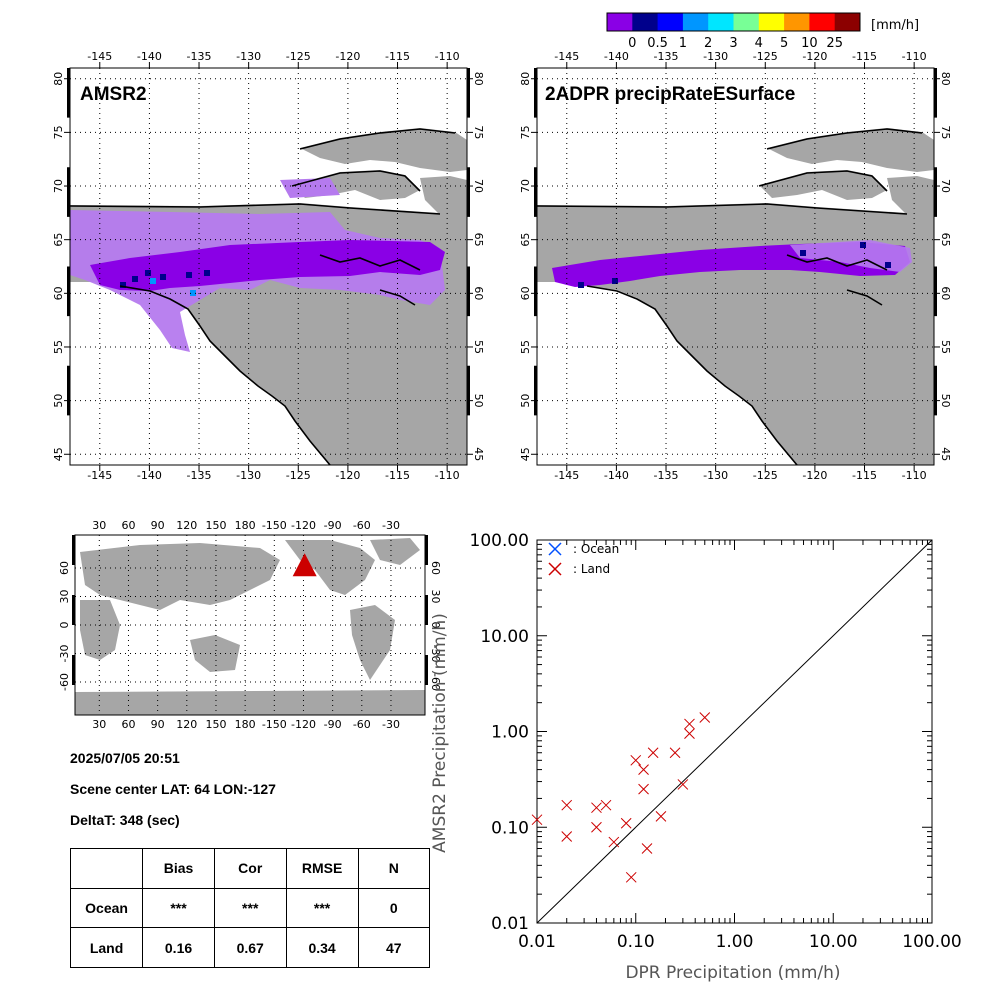 The width and height of the screenshot is (1000, 1000). What do you see at coordinates (636, 942) in the screenshot?
I see `x-tick-label: 0.10` at bounding box center [636, 942].